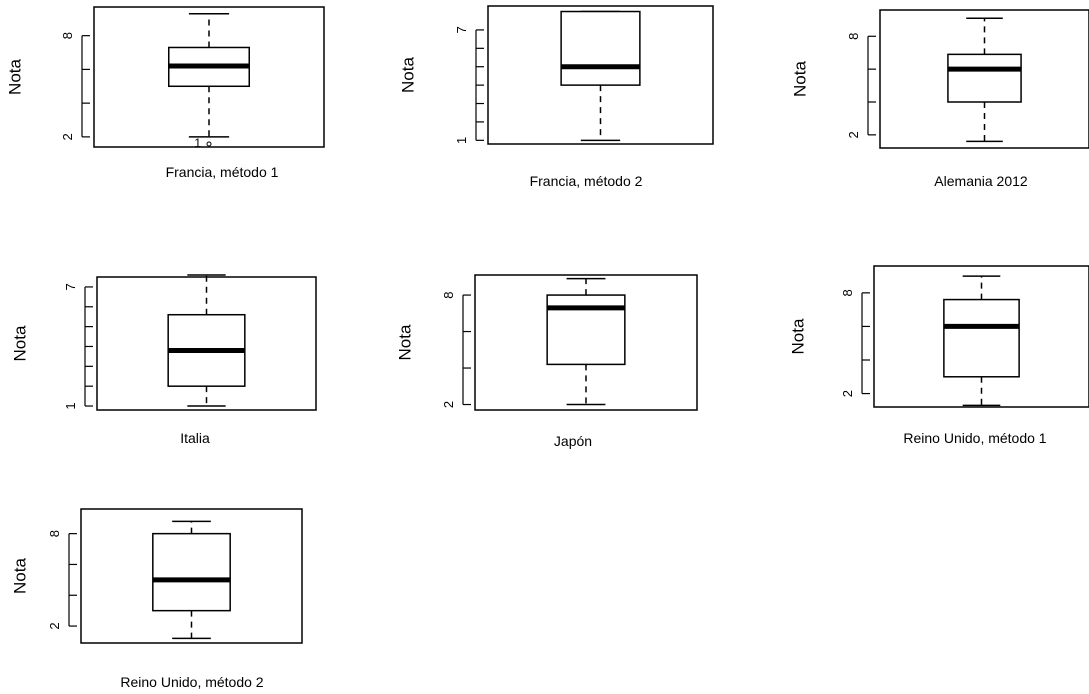  What do you see at coordinates (197, 143) in the screenshot?
I see `outlier-label: 1` at bounding box center [197, 143].